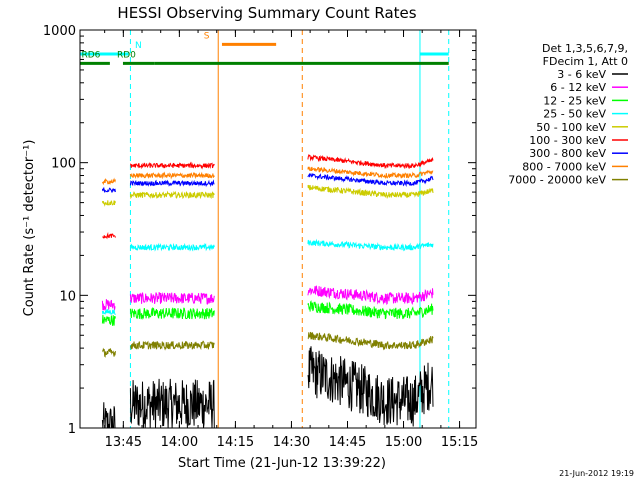  Describe the element at coordinates (72, 429) in the screenshot. I see `y-tick-label-1: 1` at that location.